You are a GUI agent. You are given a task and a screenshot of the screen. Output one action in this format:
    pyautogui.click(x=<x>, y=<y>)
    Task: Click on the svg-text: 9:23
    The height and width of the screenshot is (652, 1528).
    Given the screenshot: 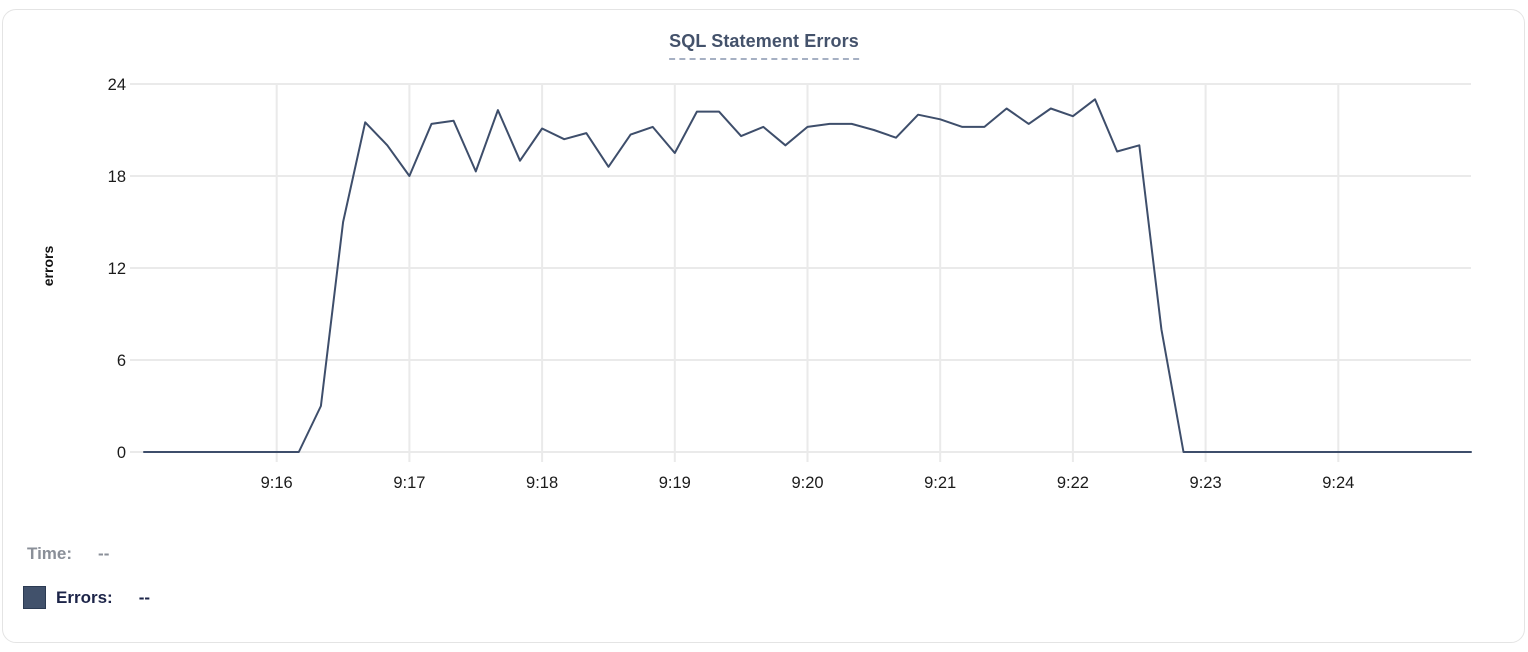 What is the action you would take?
    pyautogui.click(x=1206, y=483)
    